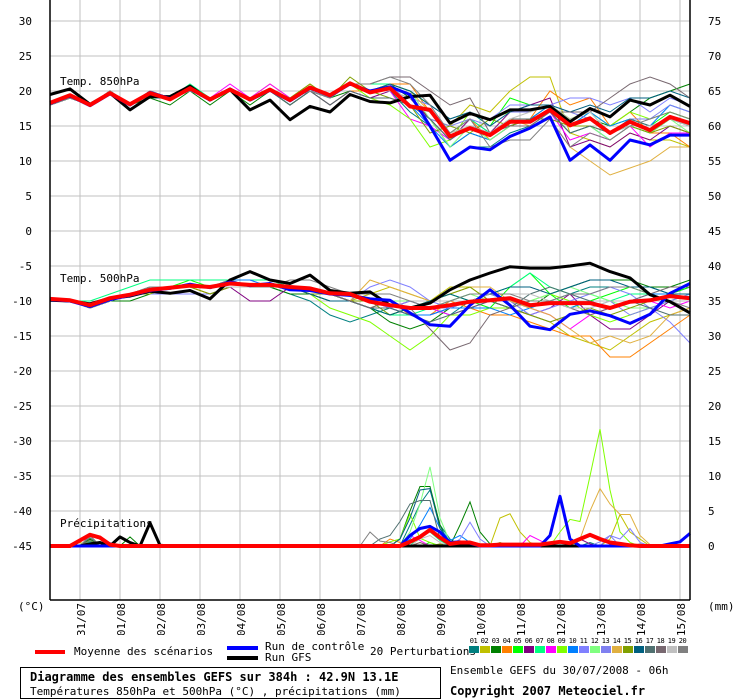 The image size is (740, 700). Describe the element at coordinates (22, 336) in the screenshot. I see `y-left-tick-label: -15` at that location.